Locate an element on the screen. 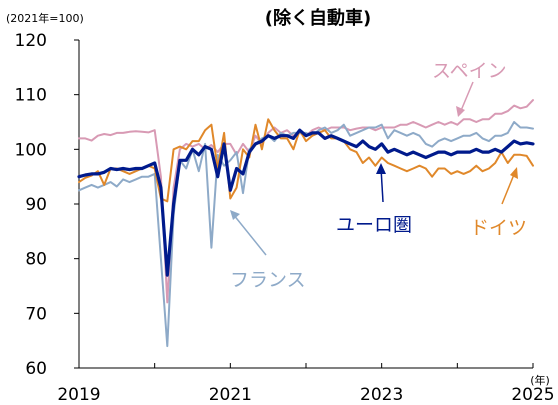 This screenshot has width=558, height=405. france-arrow is located at coordinates (249, 234).